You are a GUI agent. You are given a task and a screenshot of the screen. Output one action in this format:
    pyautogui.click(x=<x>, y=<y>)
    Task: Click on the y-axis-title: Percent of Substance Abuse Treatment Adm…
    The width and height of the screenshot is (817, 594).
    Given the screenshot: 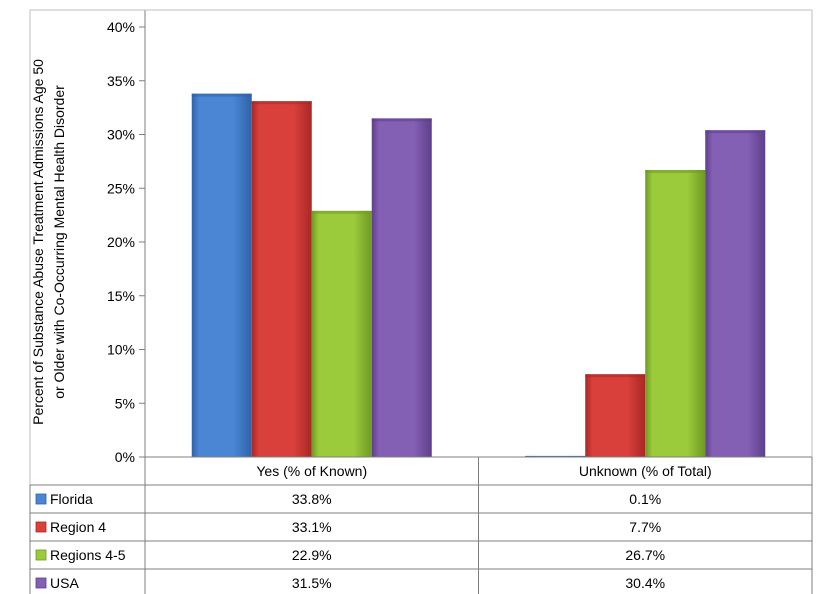 What is the action you would take?
    pyautogui.click(x=48, y=242)
    